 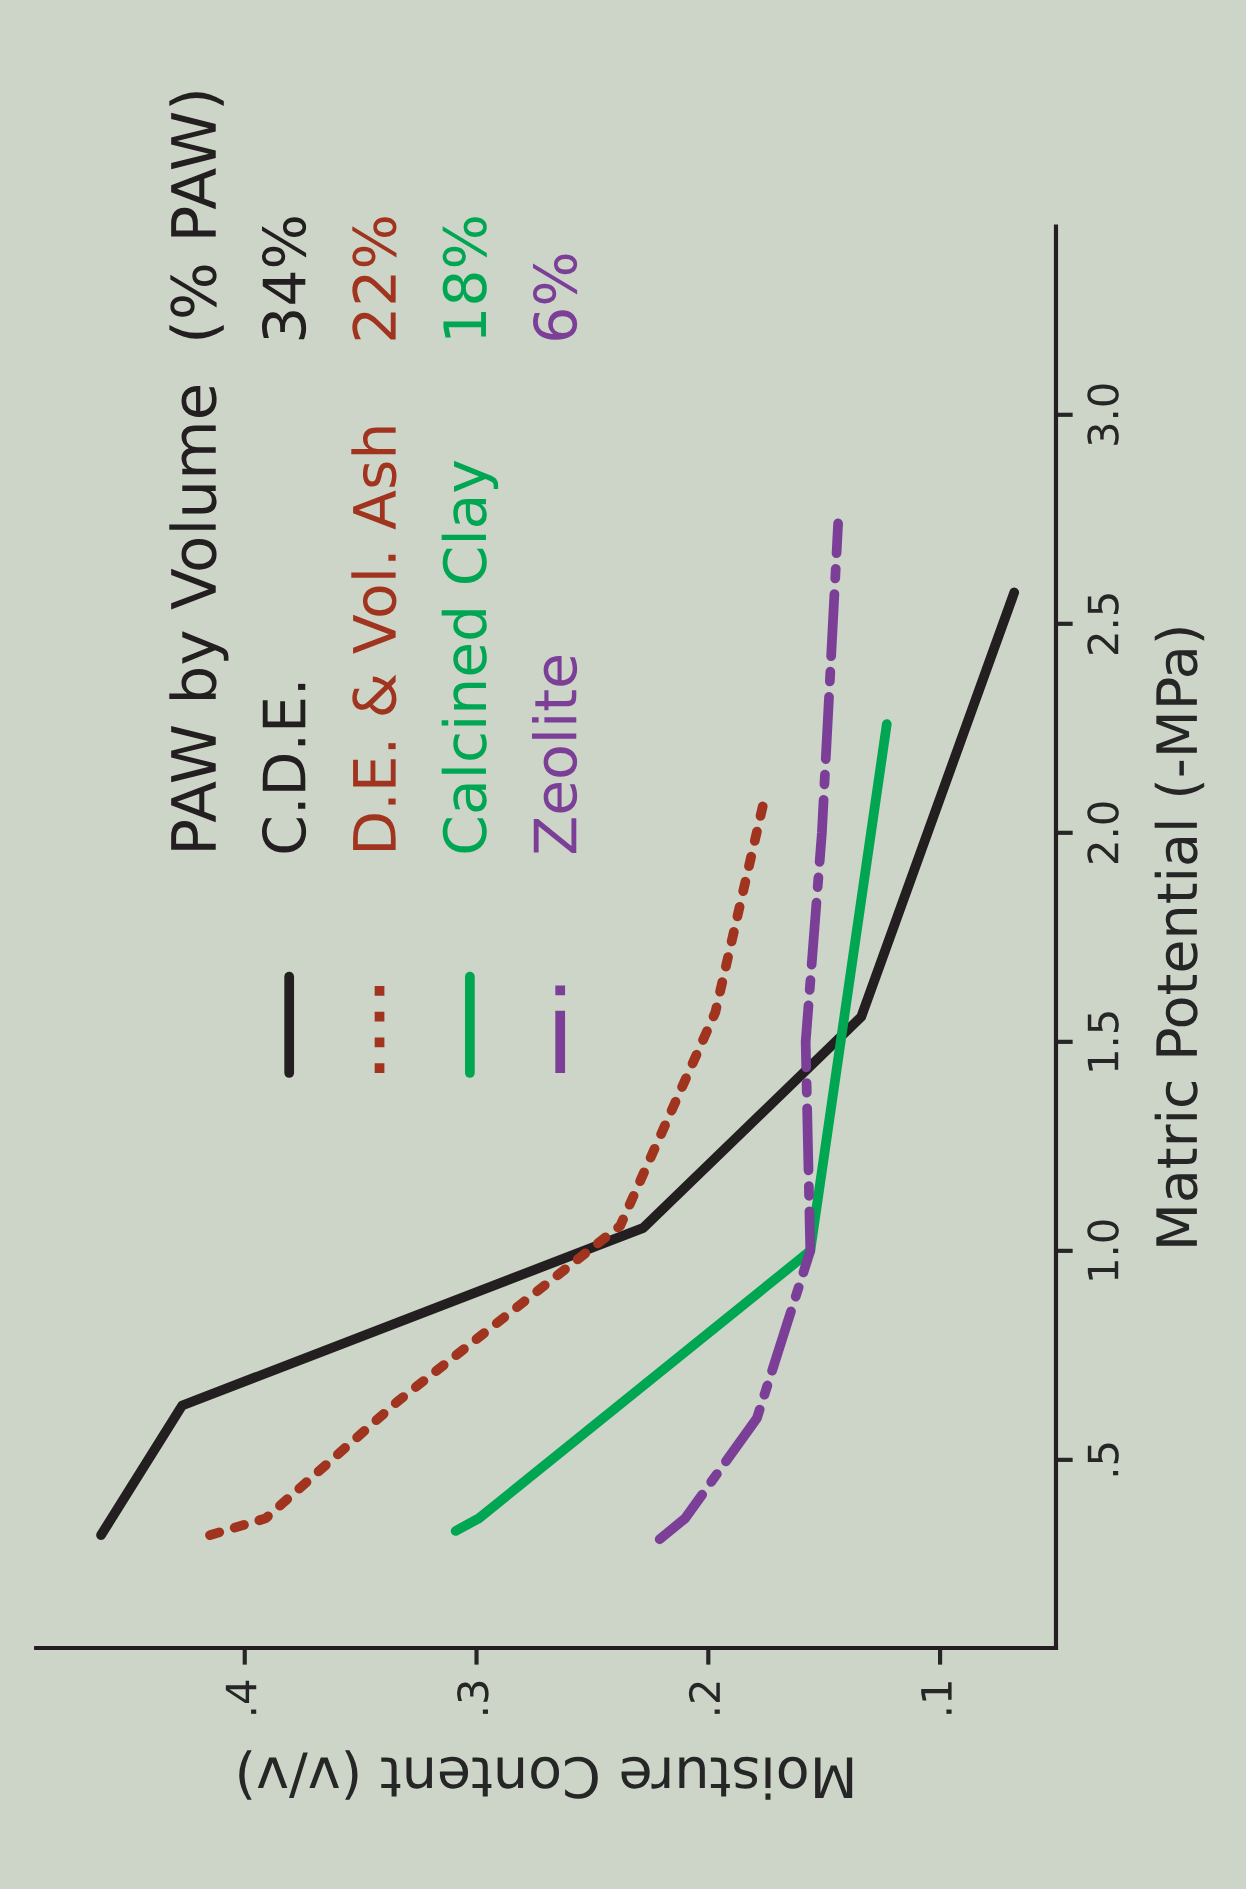 I want to click on text: Zeolite, so click(x=554, y=755).